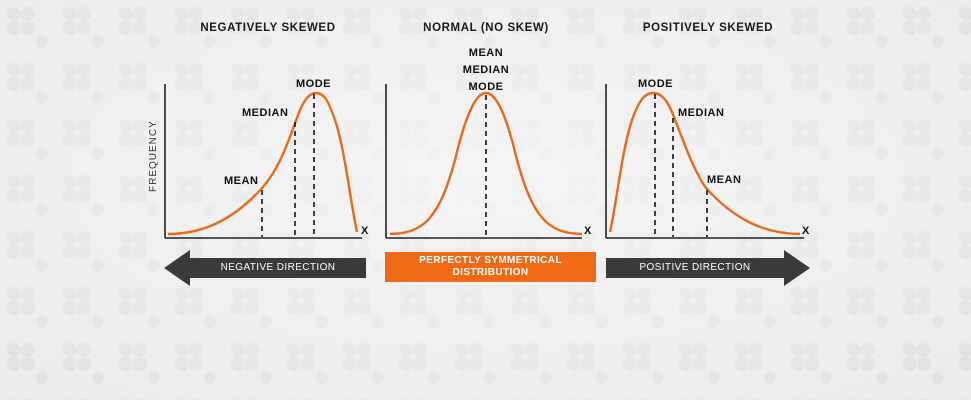  I want to click on negative-direction-arrow, so click(265, 268).